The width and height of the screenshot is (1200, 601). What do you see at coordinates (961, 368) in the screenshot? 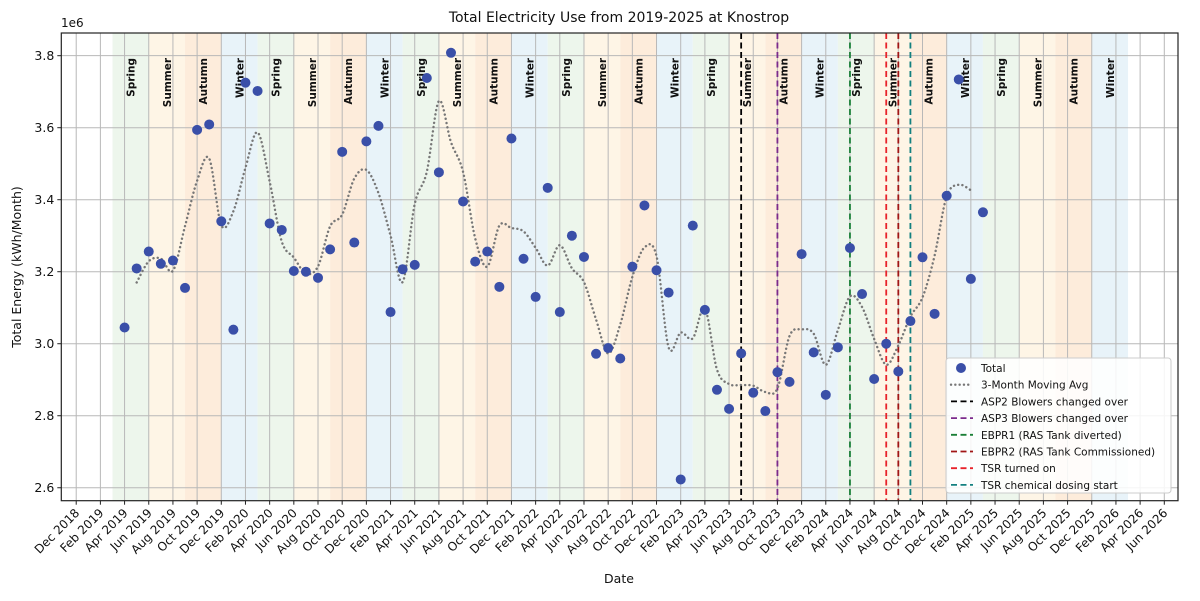
I see `legend-marker-total` at bounding box center [961, 368].